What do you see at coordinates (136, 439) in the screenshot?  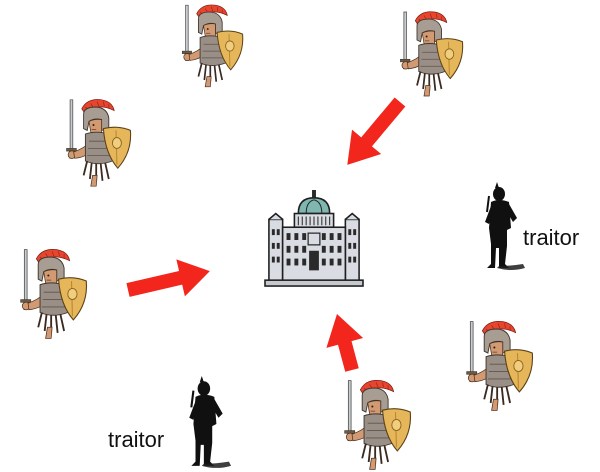 I see `traitor-label-bottom: traitor` at bounding box center [136, 439].